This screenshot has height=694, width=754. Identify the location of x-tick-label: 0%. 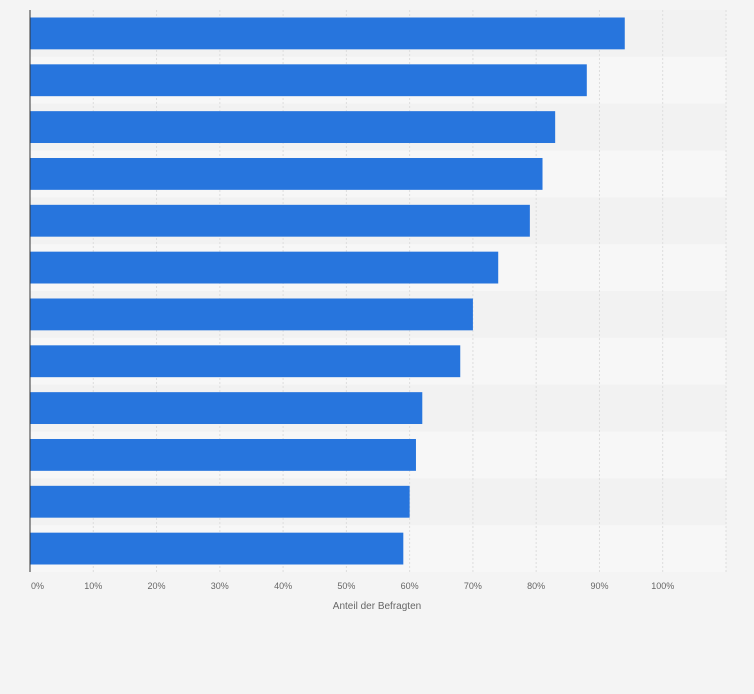
(37, 586).